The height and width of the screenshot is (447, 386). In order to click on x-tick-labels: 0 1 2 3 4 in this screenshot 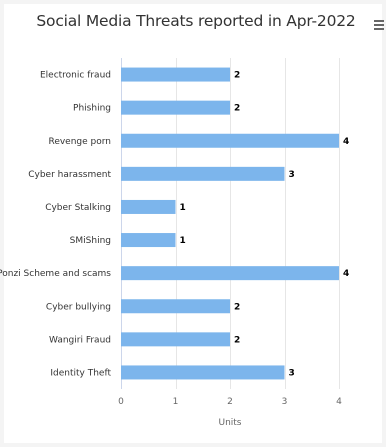, I will do `click(230, 402)`.